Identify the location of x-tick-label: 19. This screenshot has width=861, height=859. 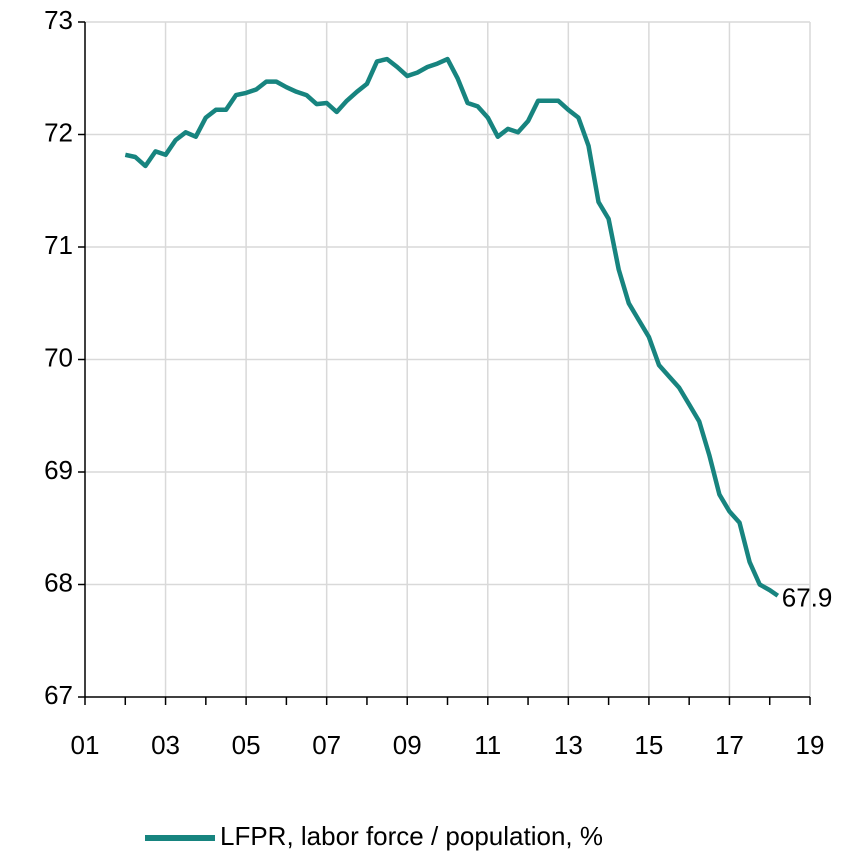
(810, 745).